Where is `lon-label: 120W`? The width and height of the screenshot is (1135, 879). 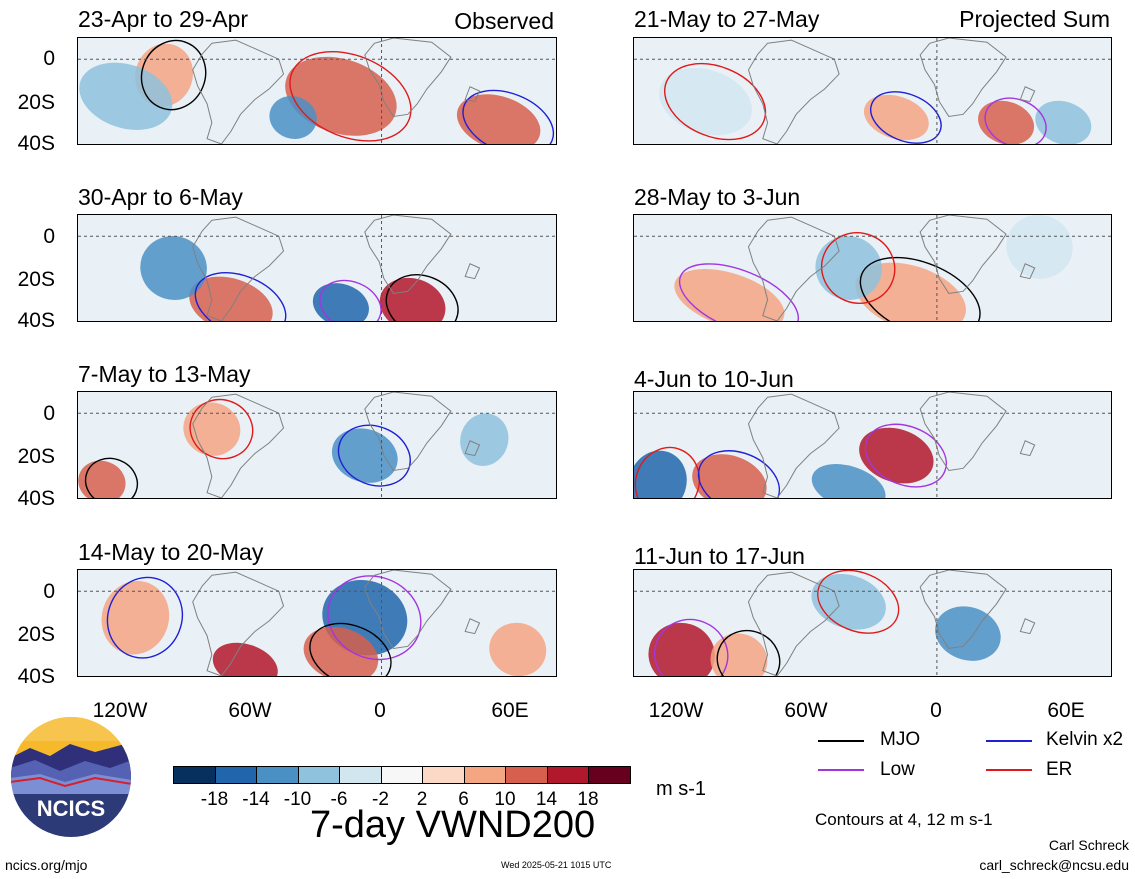
lon-label: 120W is located at coordinates (676, 710).